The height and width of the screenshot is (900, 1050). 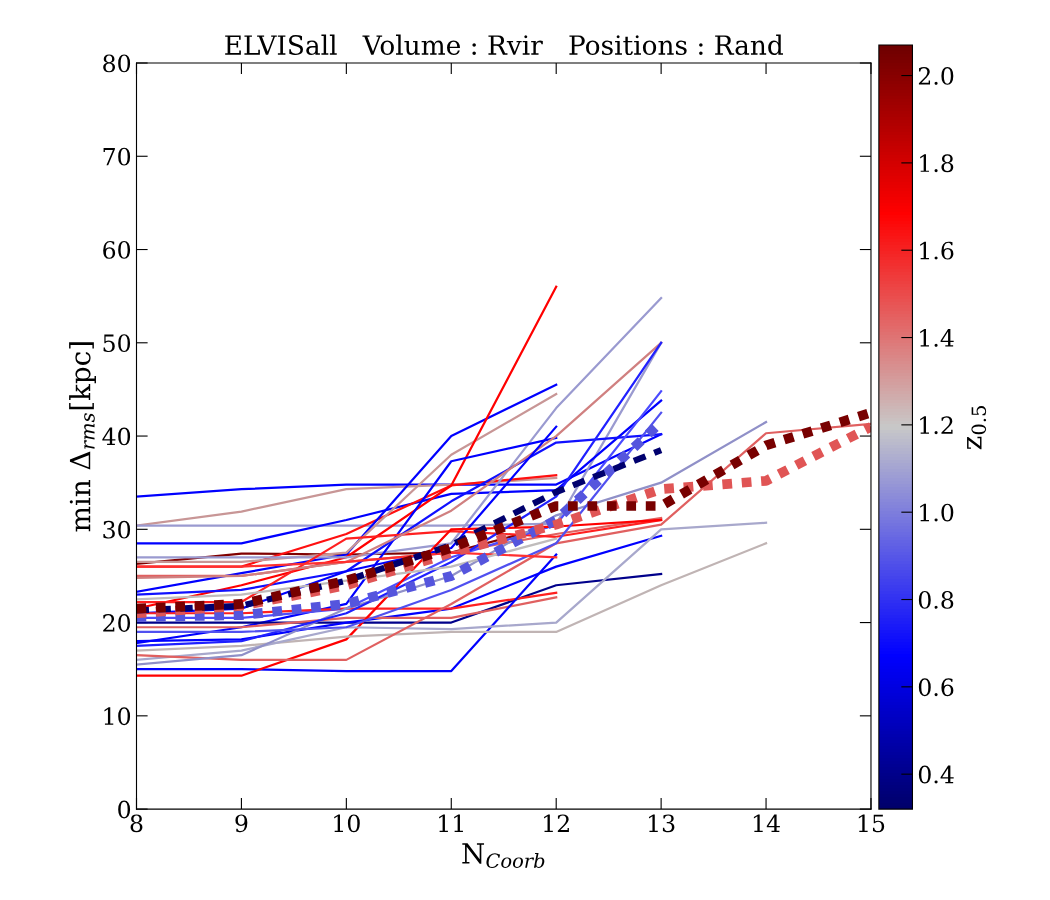 I want to click on color-bar-label: 1.6, so click(x=937, y=250).